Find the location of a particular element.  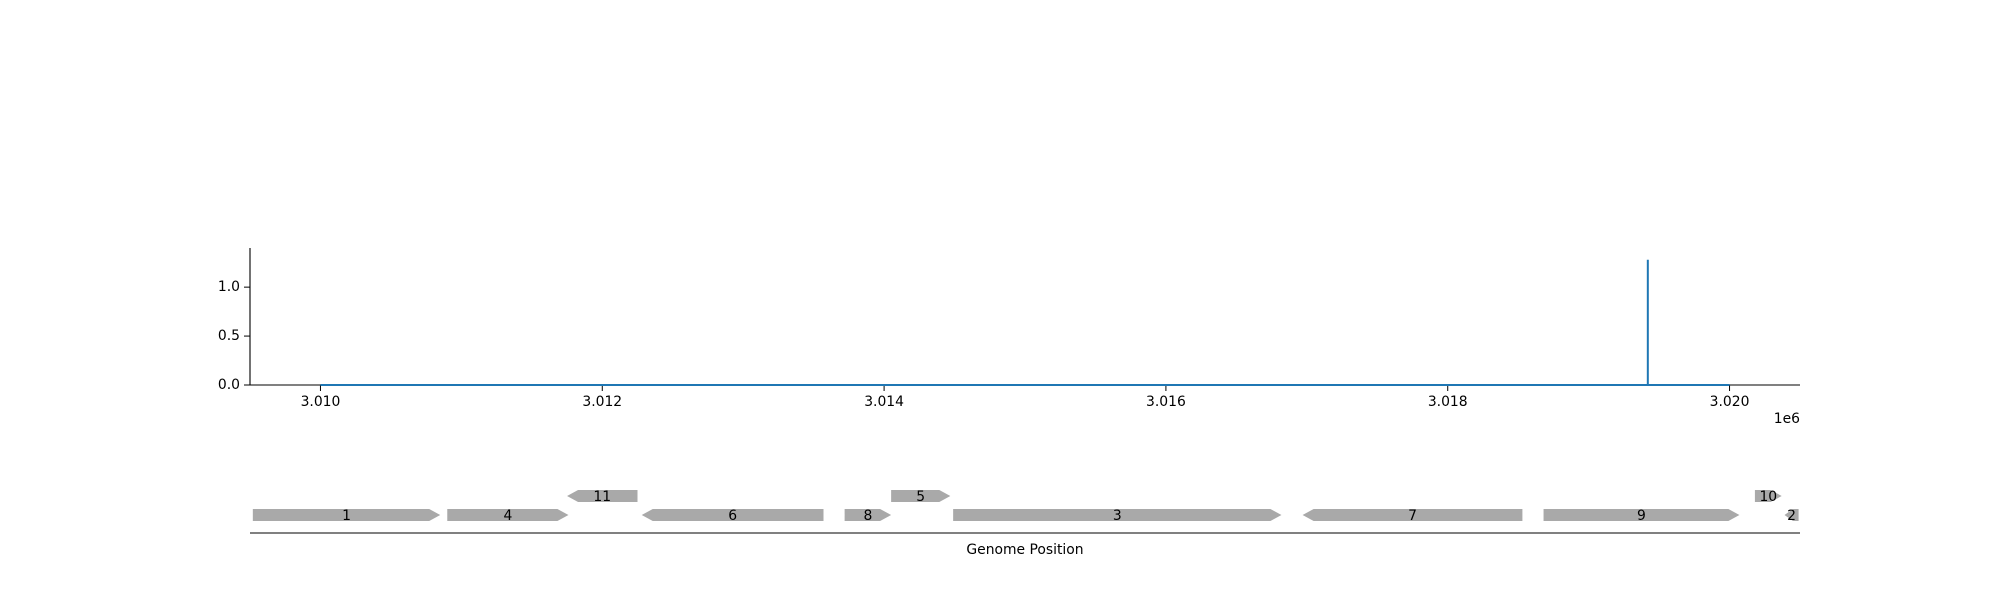

gene-label: 8 is located at coordinates (867, 516).